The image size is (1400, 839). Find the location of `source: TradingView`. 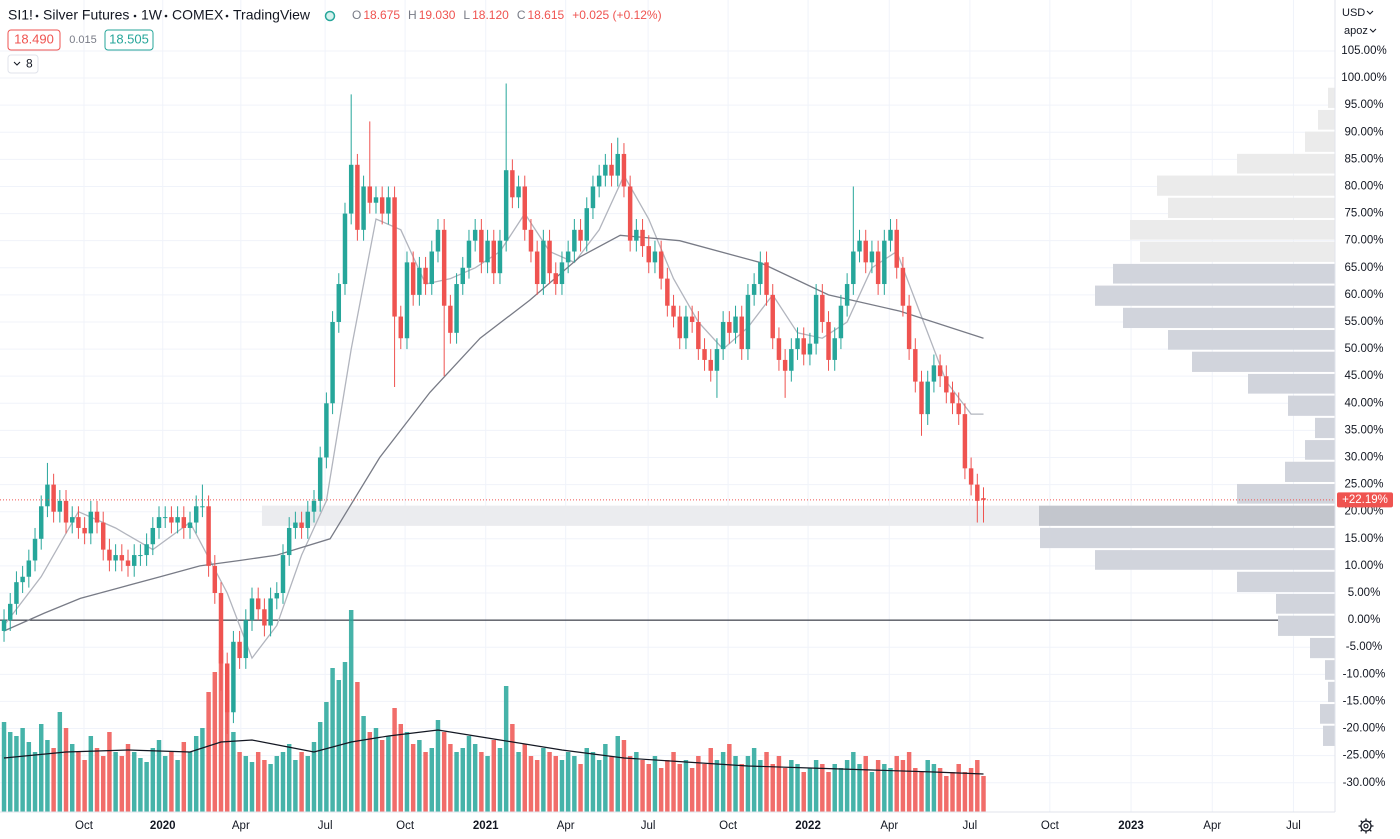

source: TradingView is located at coordinates (272, 15).